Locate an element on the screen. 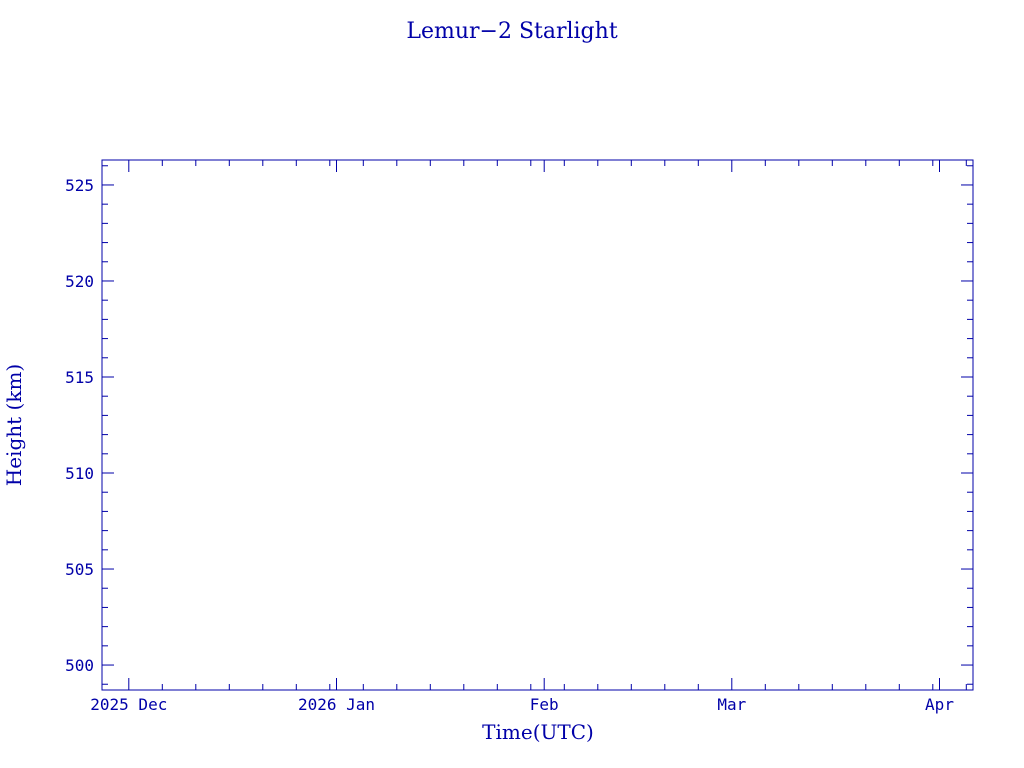 The width and height of the screenshot is (1024, 768). x-axis-label: Time(UTC) is located at coordinates (538, 732).